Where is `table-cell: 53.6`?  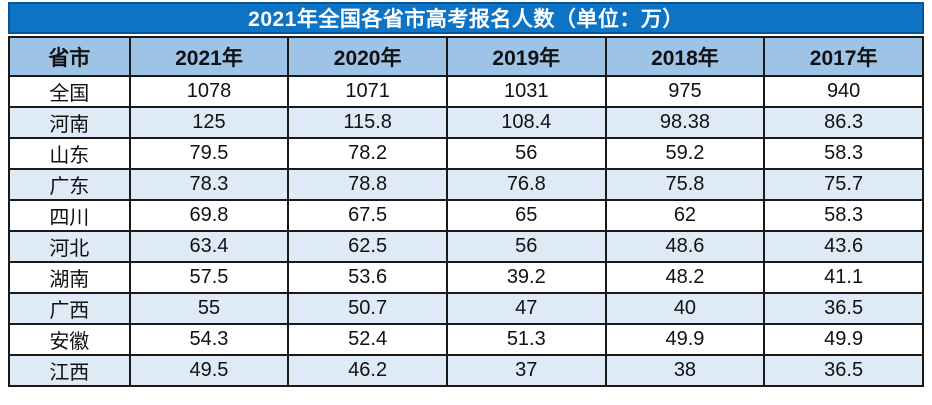
table-cell: 53.6 is located at coordinates (367, 277).